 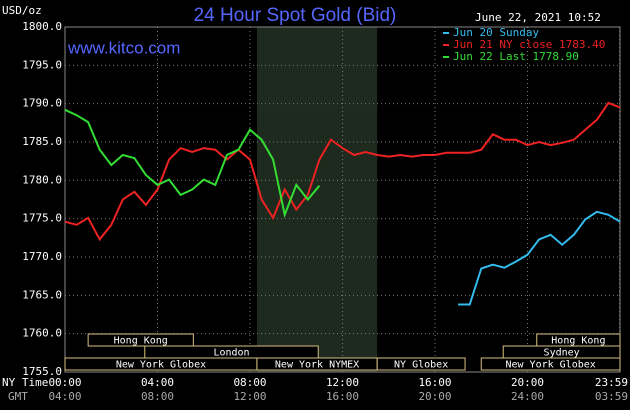 What do you see at coordinates (434, 382) in the screenshot?
I see `x-tick-label: 16:00` at bounding box center [434, 382].